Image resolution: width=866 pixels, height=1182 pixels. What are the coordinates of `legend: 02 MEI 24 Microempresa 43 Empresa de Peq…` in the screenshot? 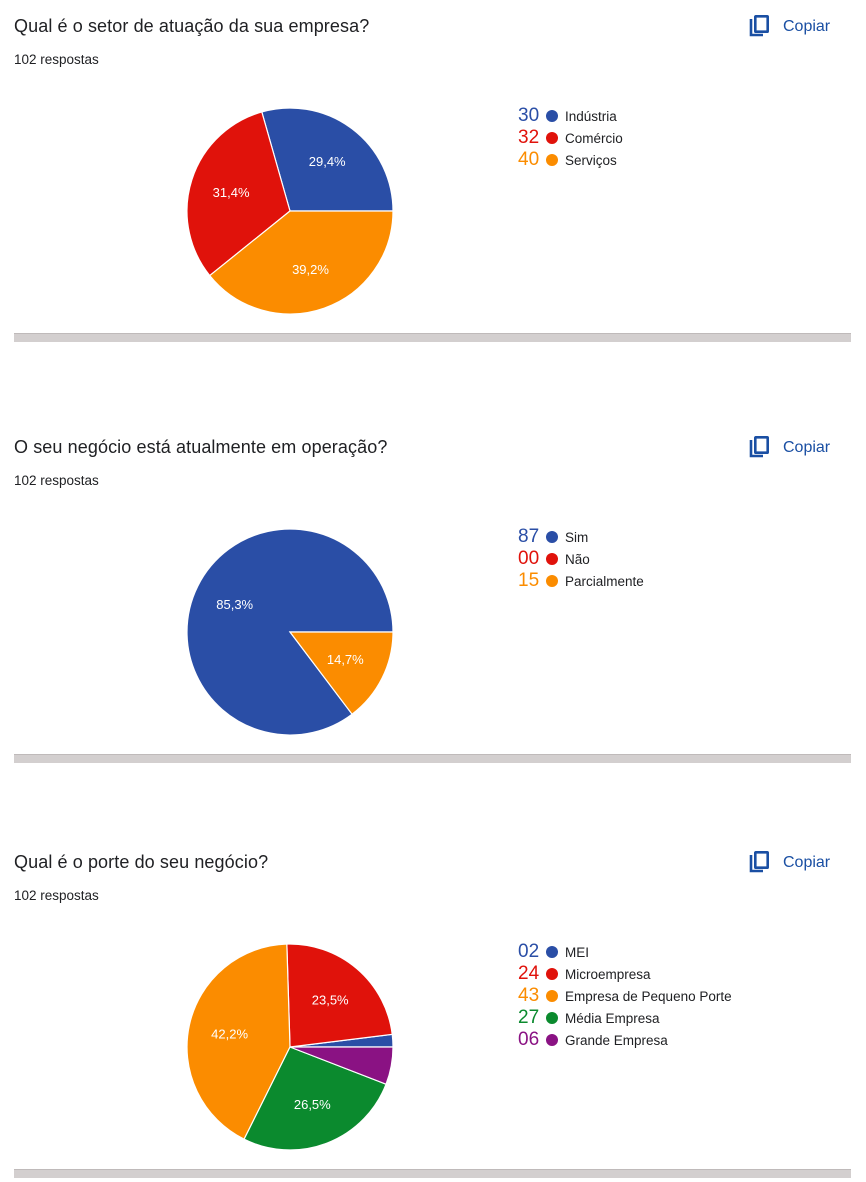 It's located at (625, 996).